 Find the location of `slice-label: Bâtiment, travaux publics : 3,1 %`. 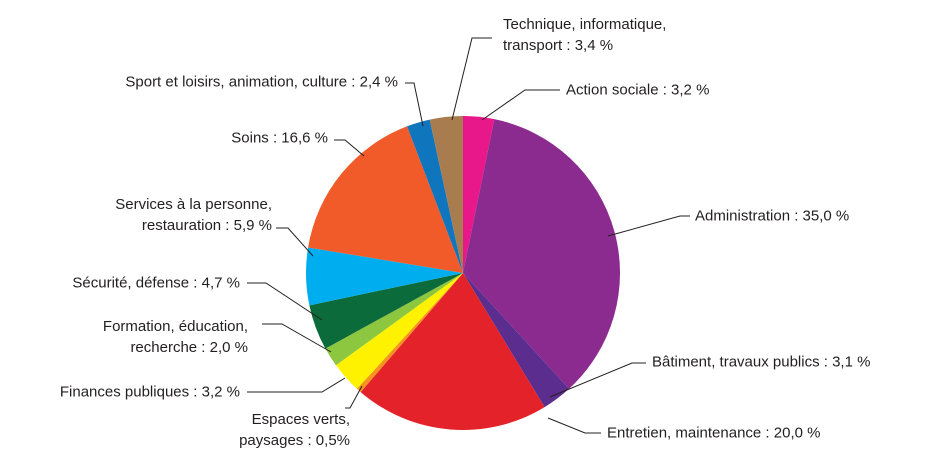

slice-label: Bâtiment, travaux publics : 3,1 % is located at coordinates (761, 362).